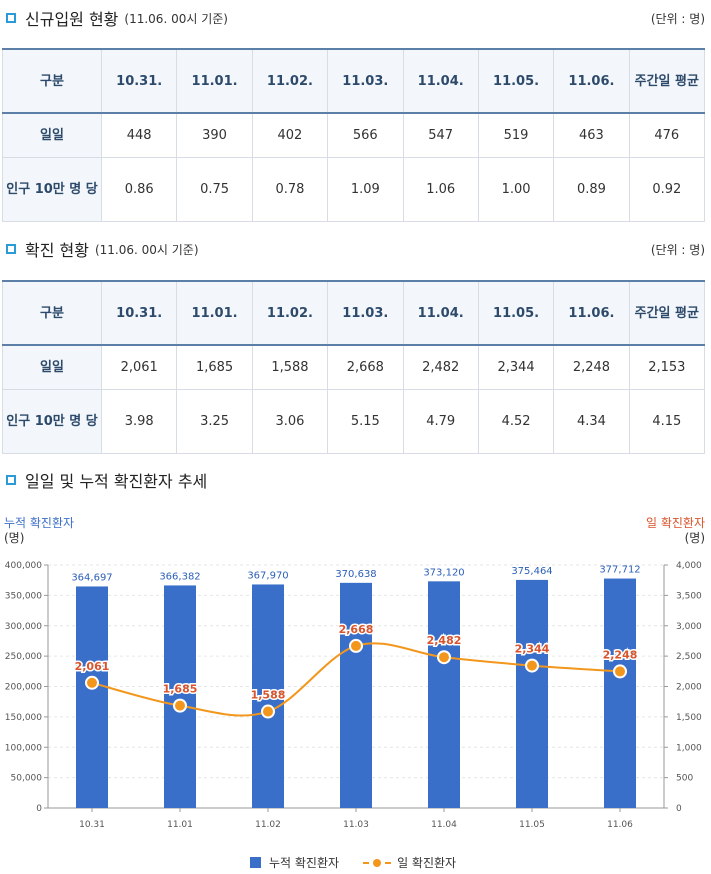 The width and height of the screenshot is (711, 874). What do you see at coordinates (23, 718) in the screenshot?
I see `left-axis-tick-label: 150,000` at bounding box center [23, 718].